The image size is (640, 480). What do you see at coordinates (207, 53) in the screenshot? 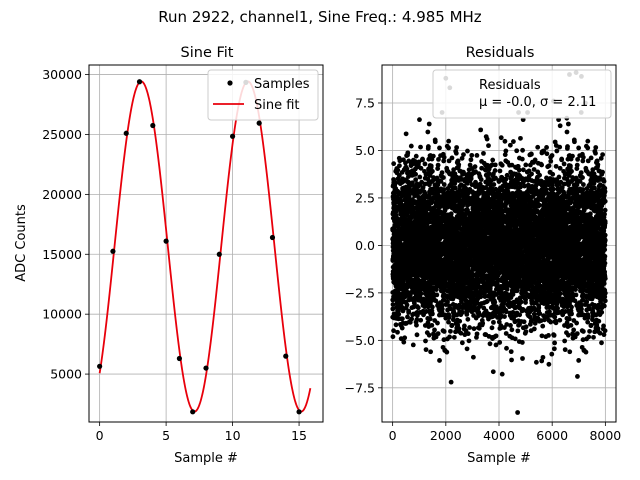
I see `sine-fit-title: Sine Fit` at bounding box center [207, 53].